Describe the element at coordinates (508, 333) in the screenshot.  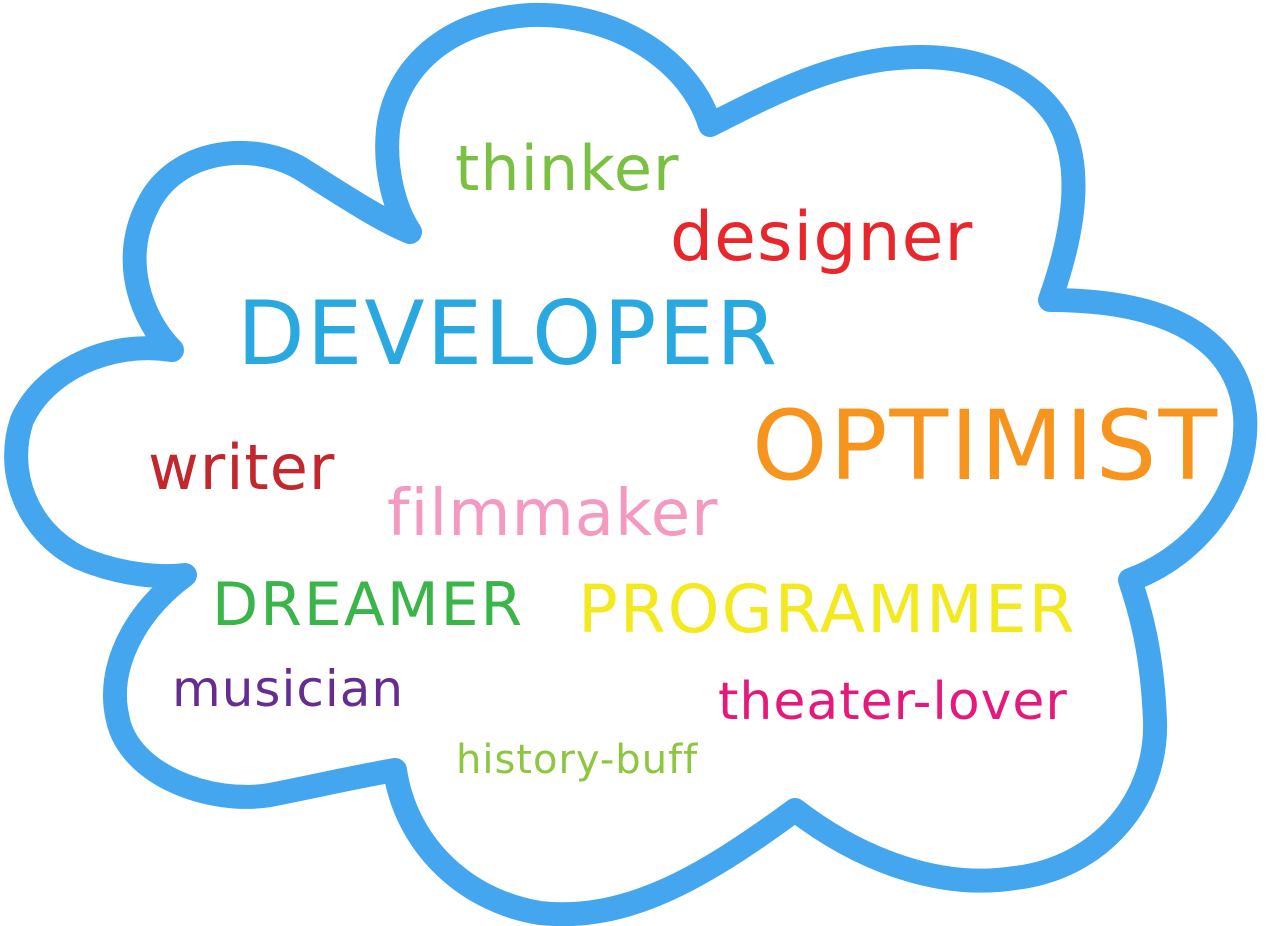
I see `word-developer: DEVELOPER` at that location.